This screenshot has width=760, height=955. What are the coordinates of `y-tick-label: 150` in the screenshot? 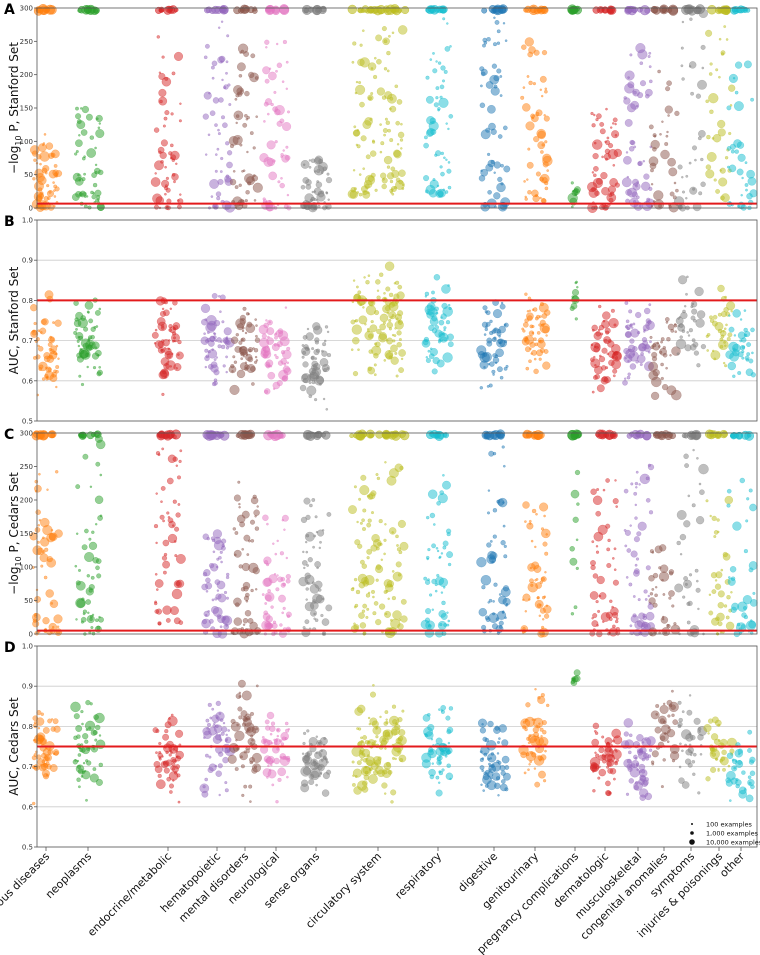 It's located at (26, 109).